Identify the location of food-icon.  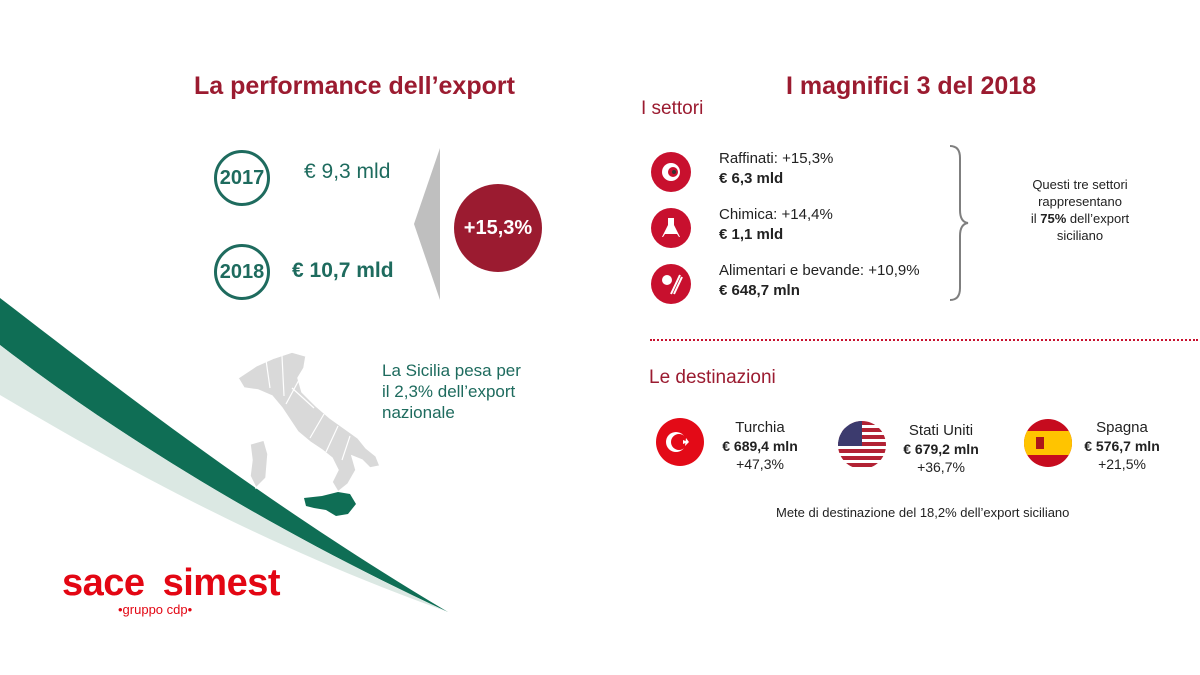
(671, 284).